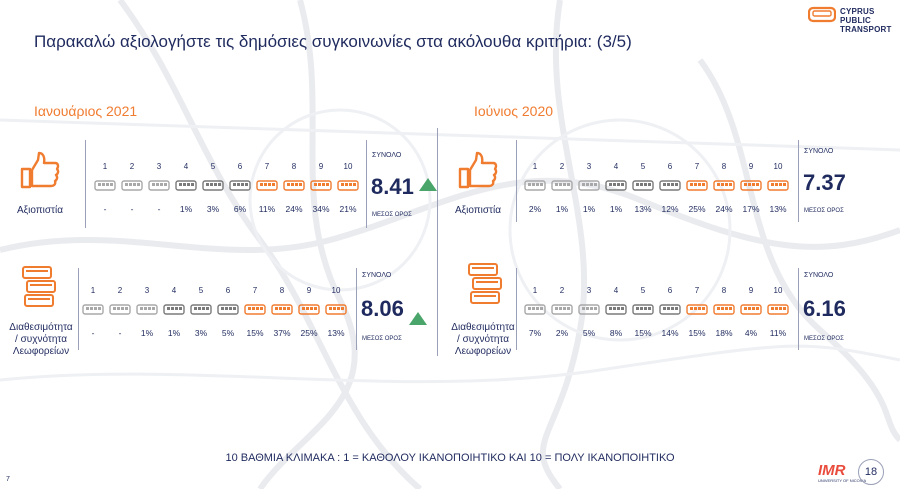 Image resolution: width=900 pixels, height=489 pixels. What do you see at coordinates (294, 209) in the screenshot?
I see `scale-percentage: 24%` at bounding box center [294, 209].